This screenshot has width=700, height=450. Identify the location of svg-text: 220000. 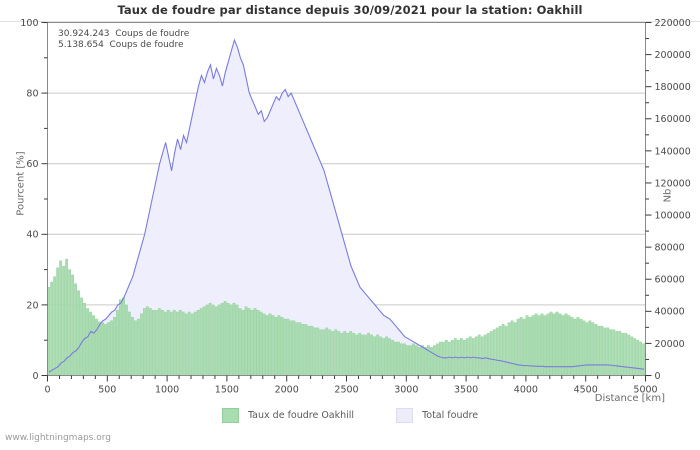
(673, 23).